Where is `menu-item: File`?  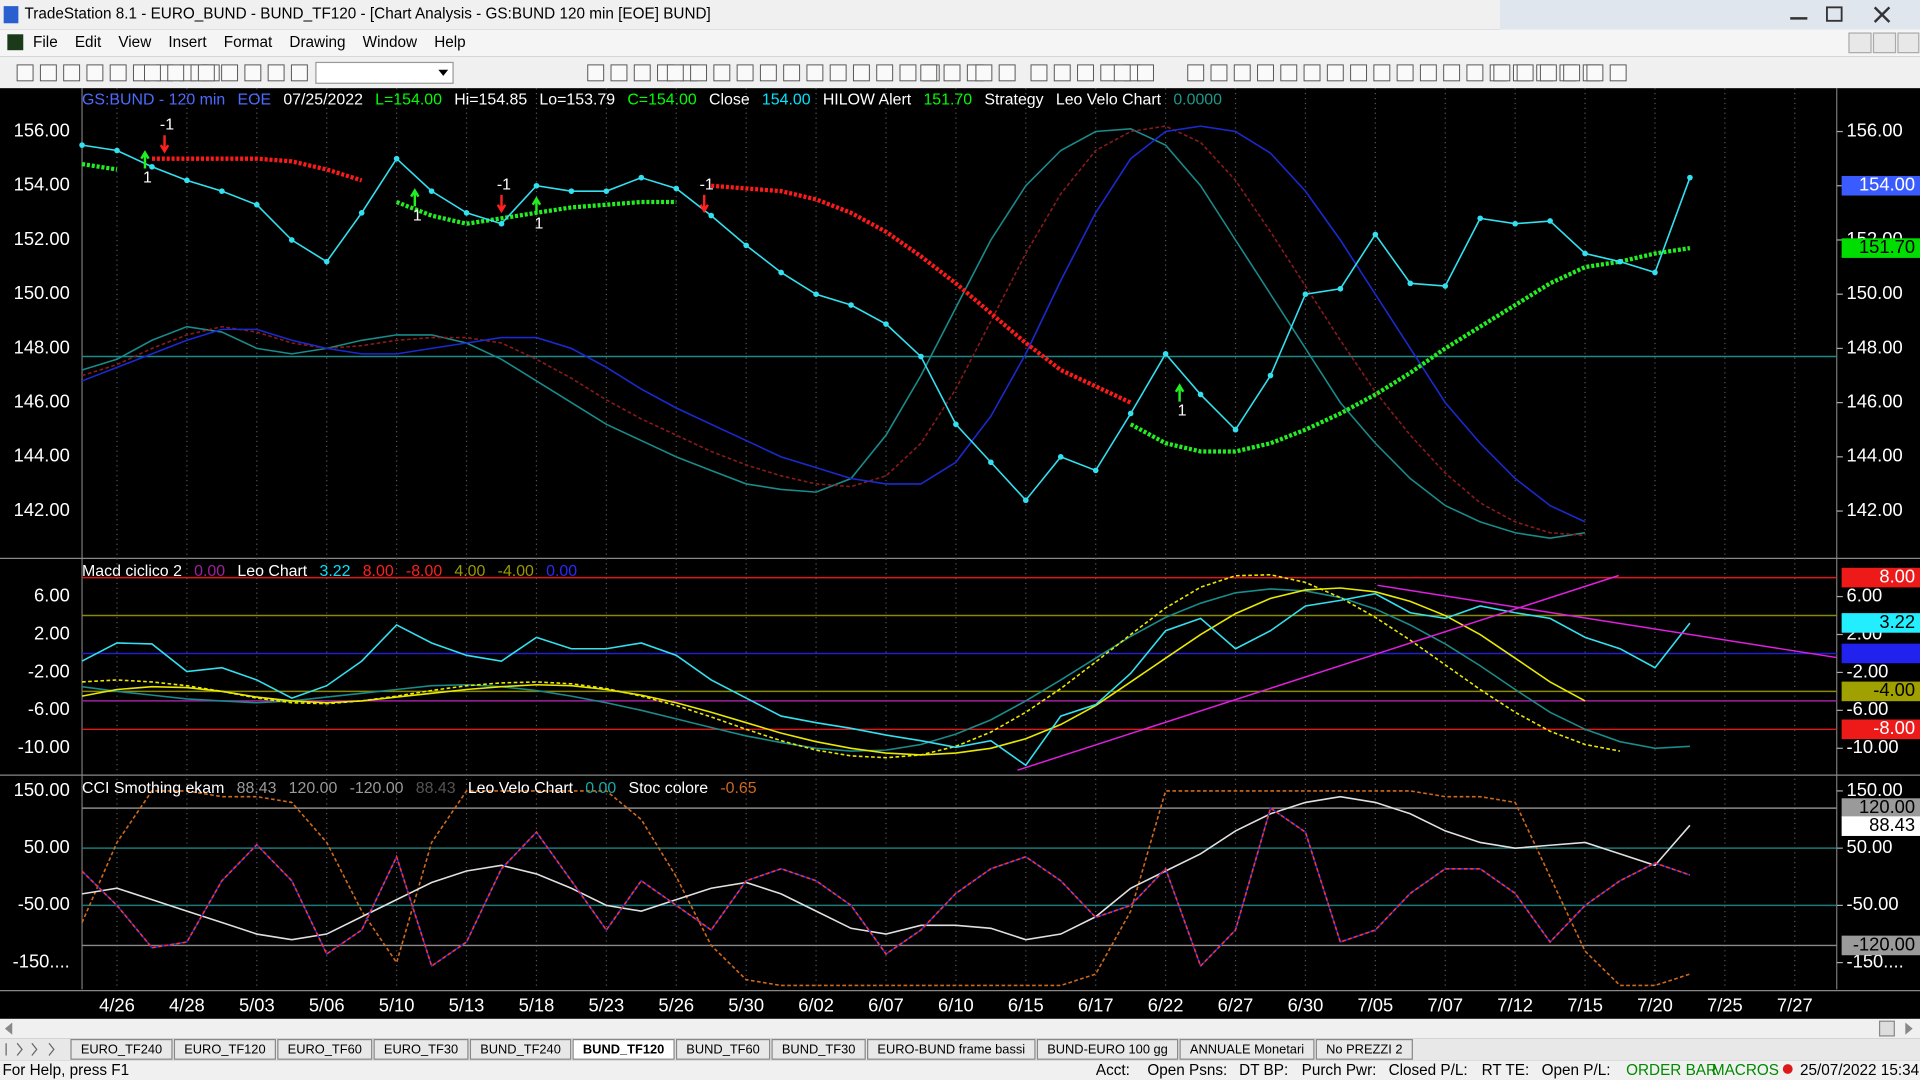
menu-item: File is located at coordinates (45, 42).